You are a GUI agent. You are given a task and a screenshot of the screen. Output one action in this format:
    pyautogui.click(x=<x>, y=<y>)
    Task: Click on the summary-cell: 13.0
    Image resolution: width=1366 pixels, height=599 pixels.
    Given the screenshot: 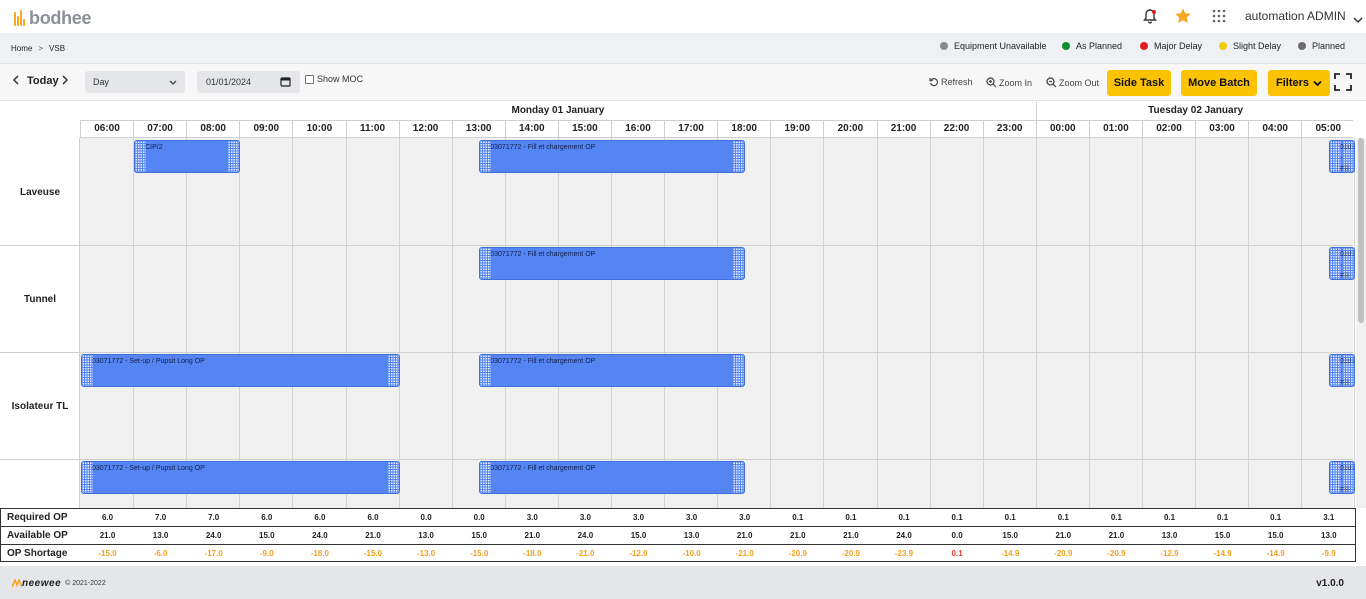 What is the action you would take?
    pyautogui.click(x=1169, y=535)
    